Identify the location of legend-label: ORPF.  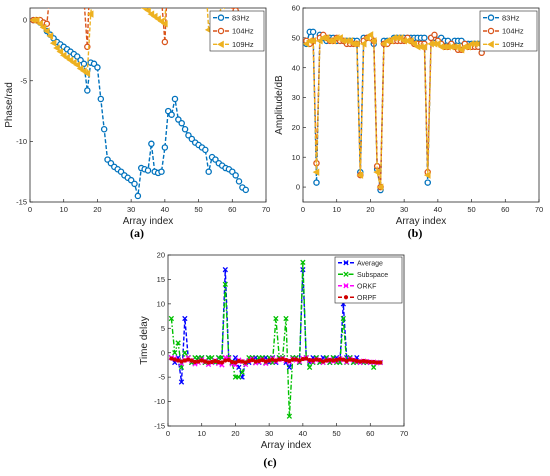
(366, 298).